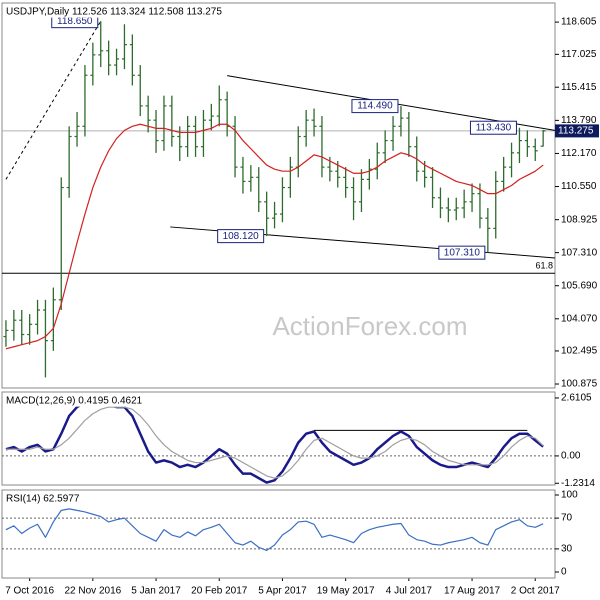 This screenshot has height=600, width=600. I want to click on x-tick-label: 22 Nov 2016, so click(92, 591).